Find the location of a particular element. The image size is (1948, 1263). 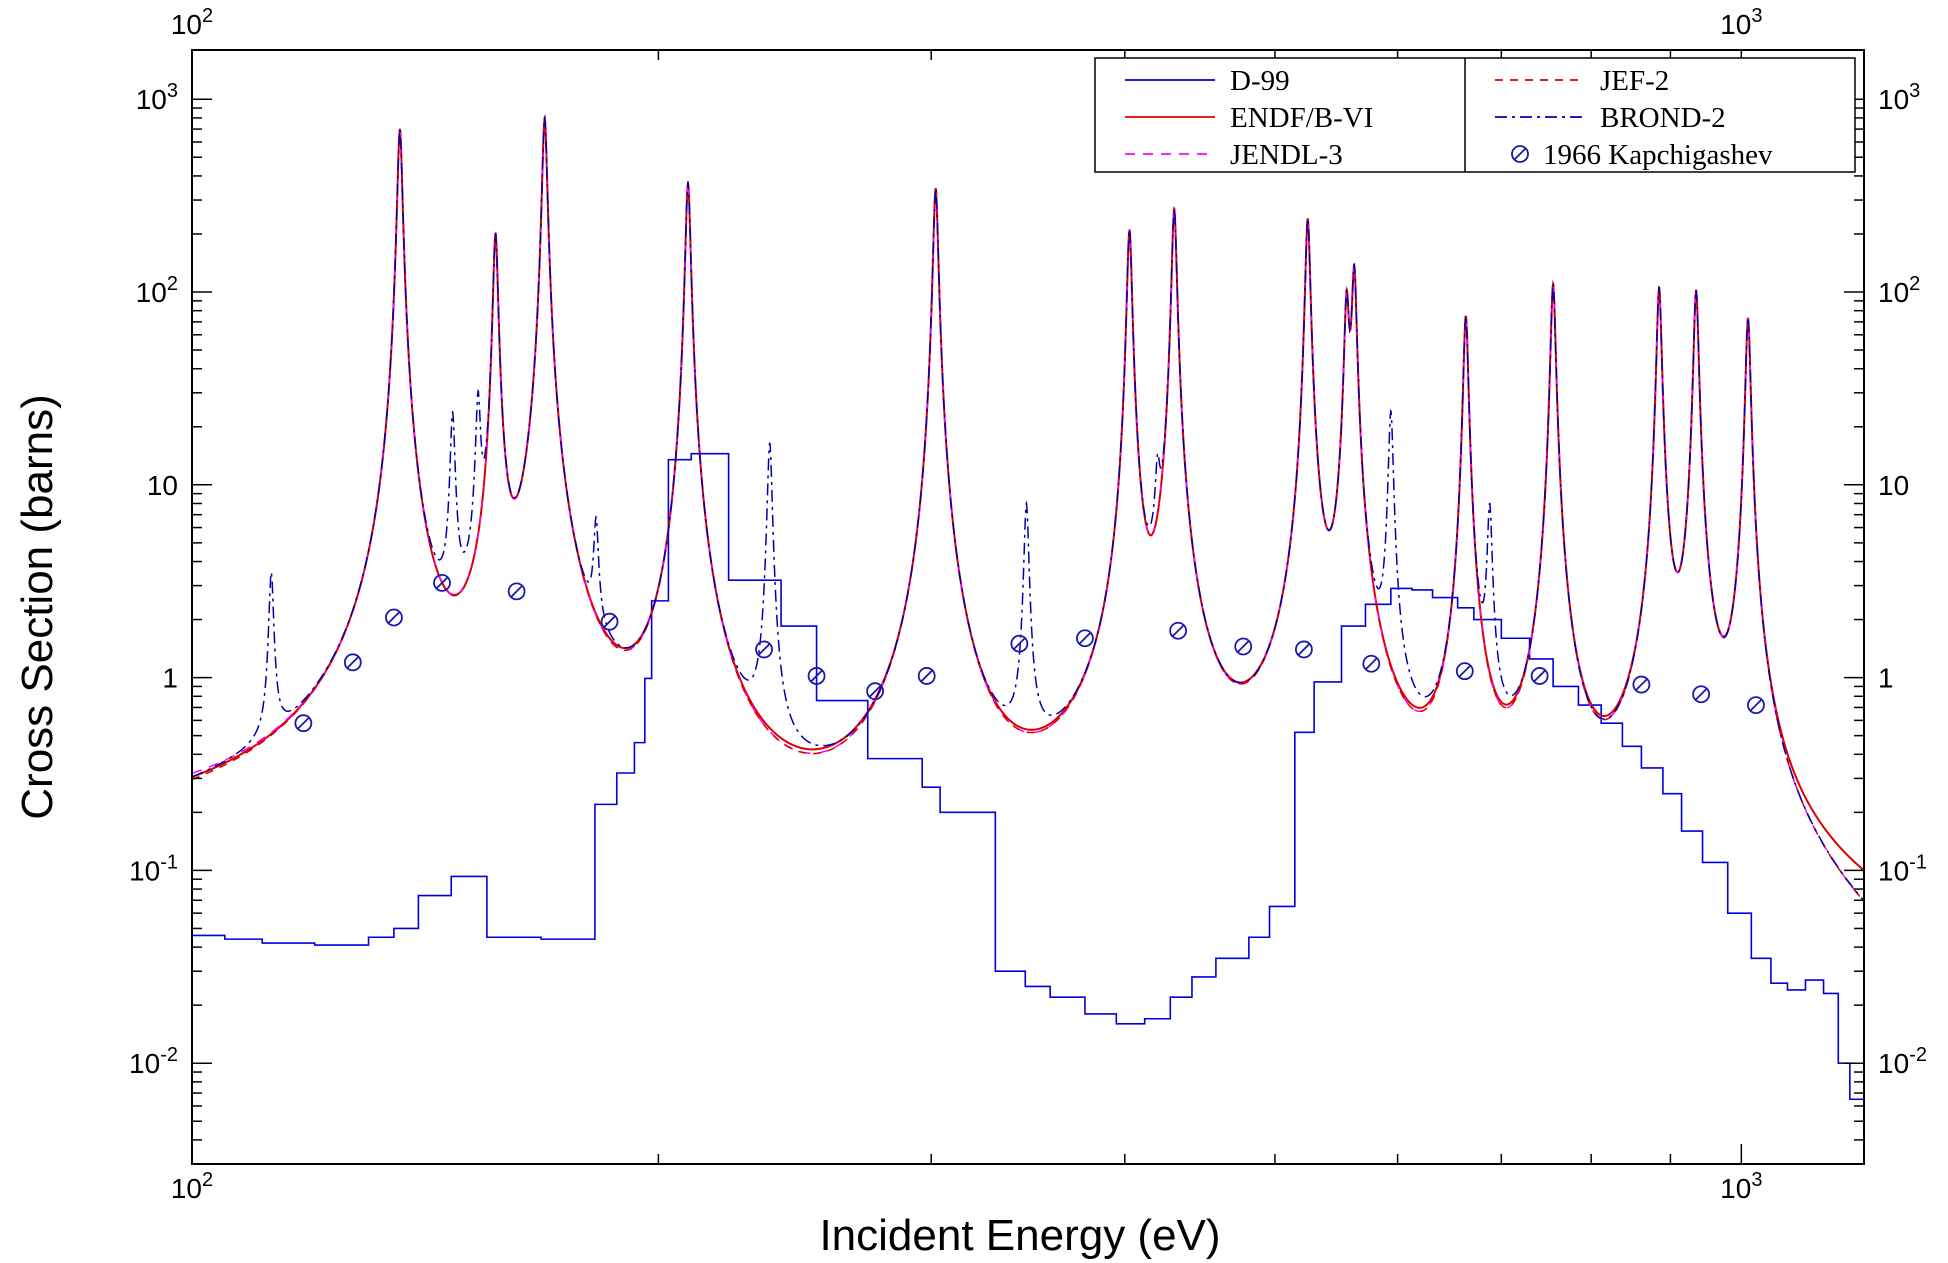

x-tick-label-bottom: 10³ is located at coordinates (1741, 1186).